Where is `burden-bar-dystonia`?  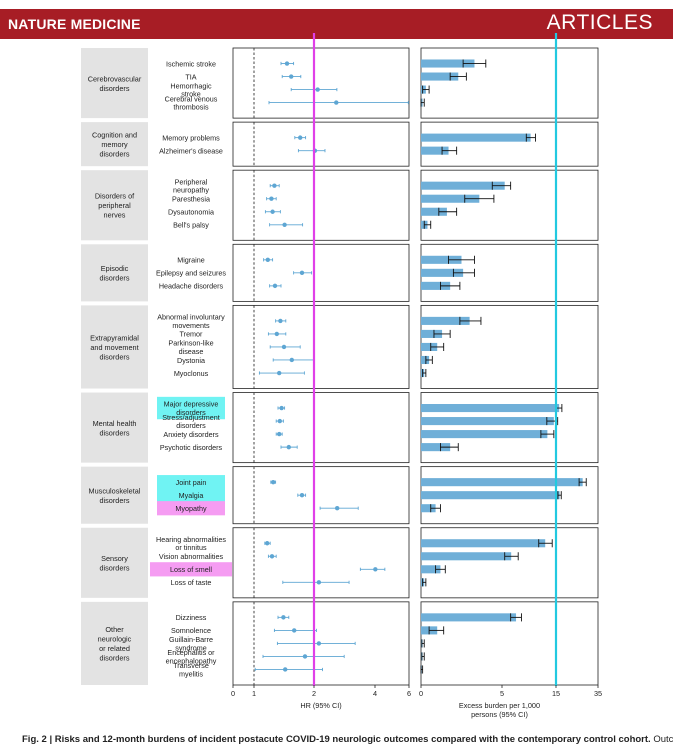 burden-bar-dystonia is located at coordinates (425, 360).